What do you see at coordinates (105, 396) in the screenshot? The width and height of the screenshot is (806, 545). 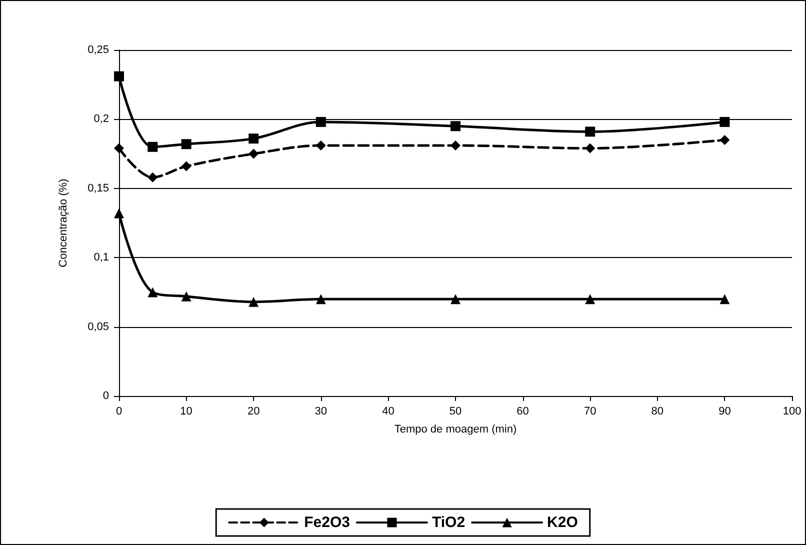 I see `y-tick-label: 0` at bounding box center [105, 396].